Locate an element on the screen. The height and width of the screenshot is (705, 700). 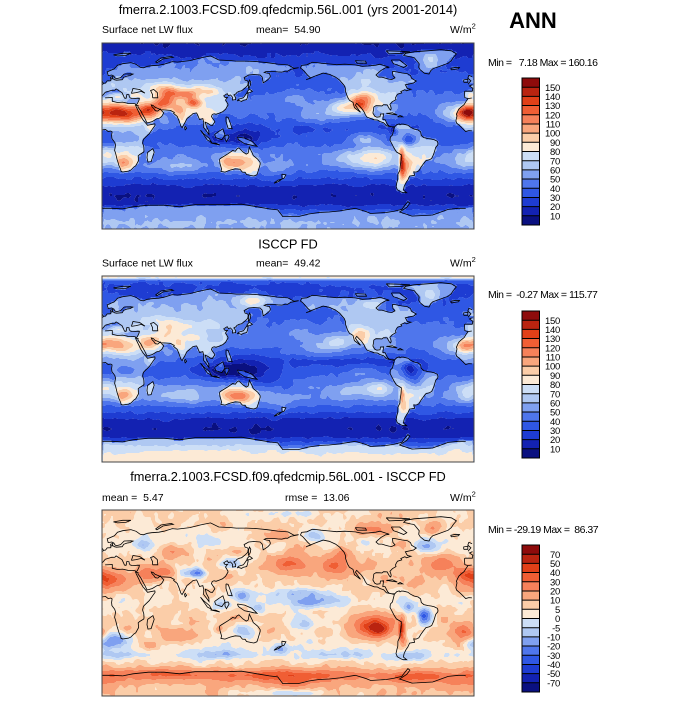
svg-text: mean = 5.47 is located at coordinates (133, 498).